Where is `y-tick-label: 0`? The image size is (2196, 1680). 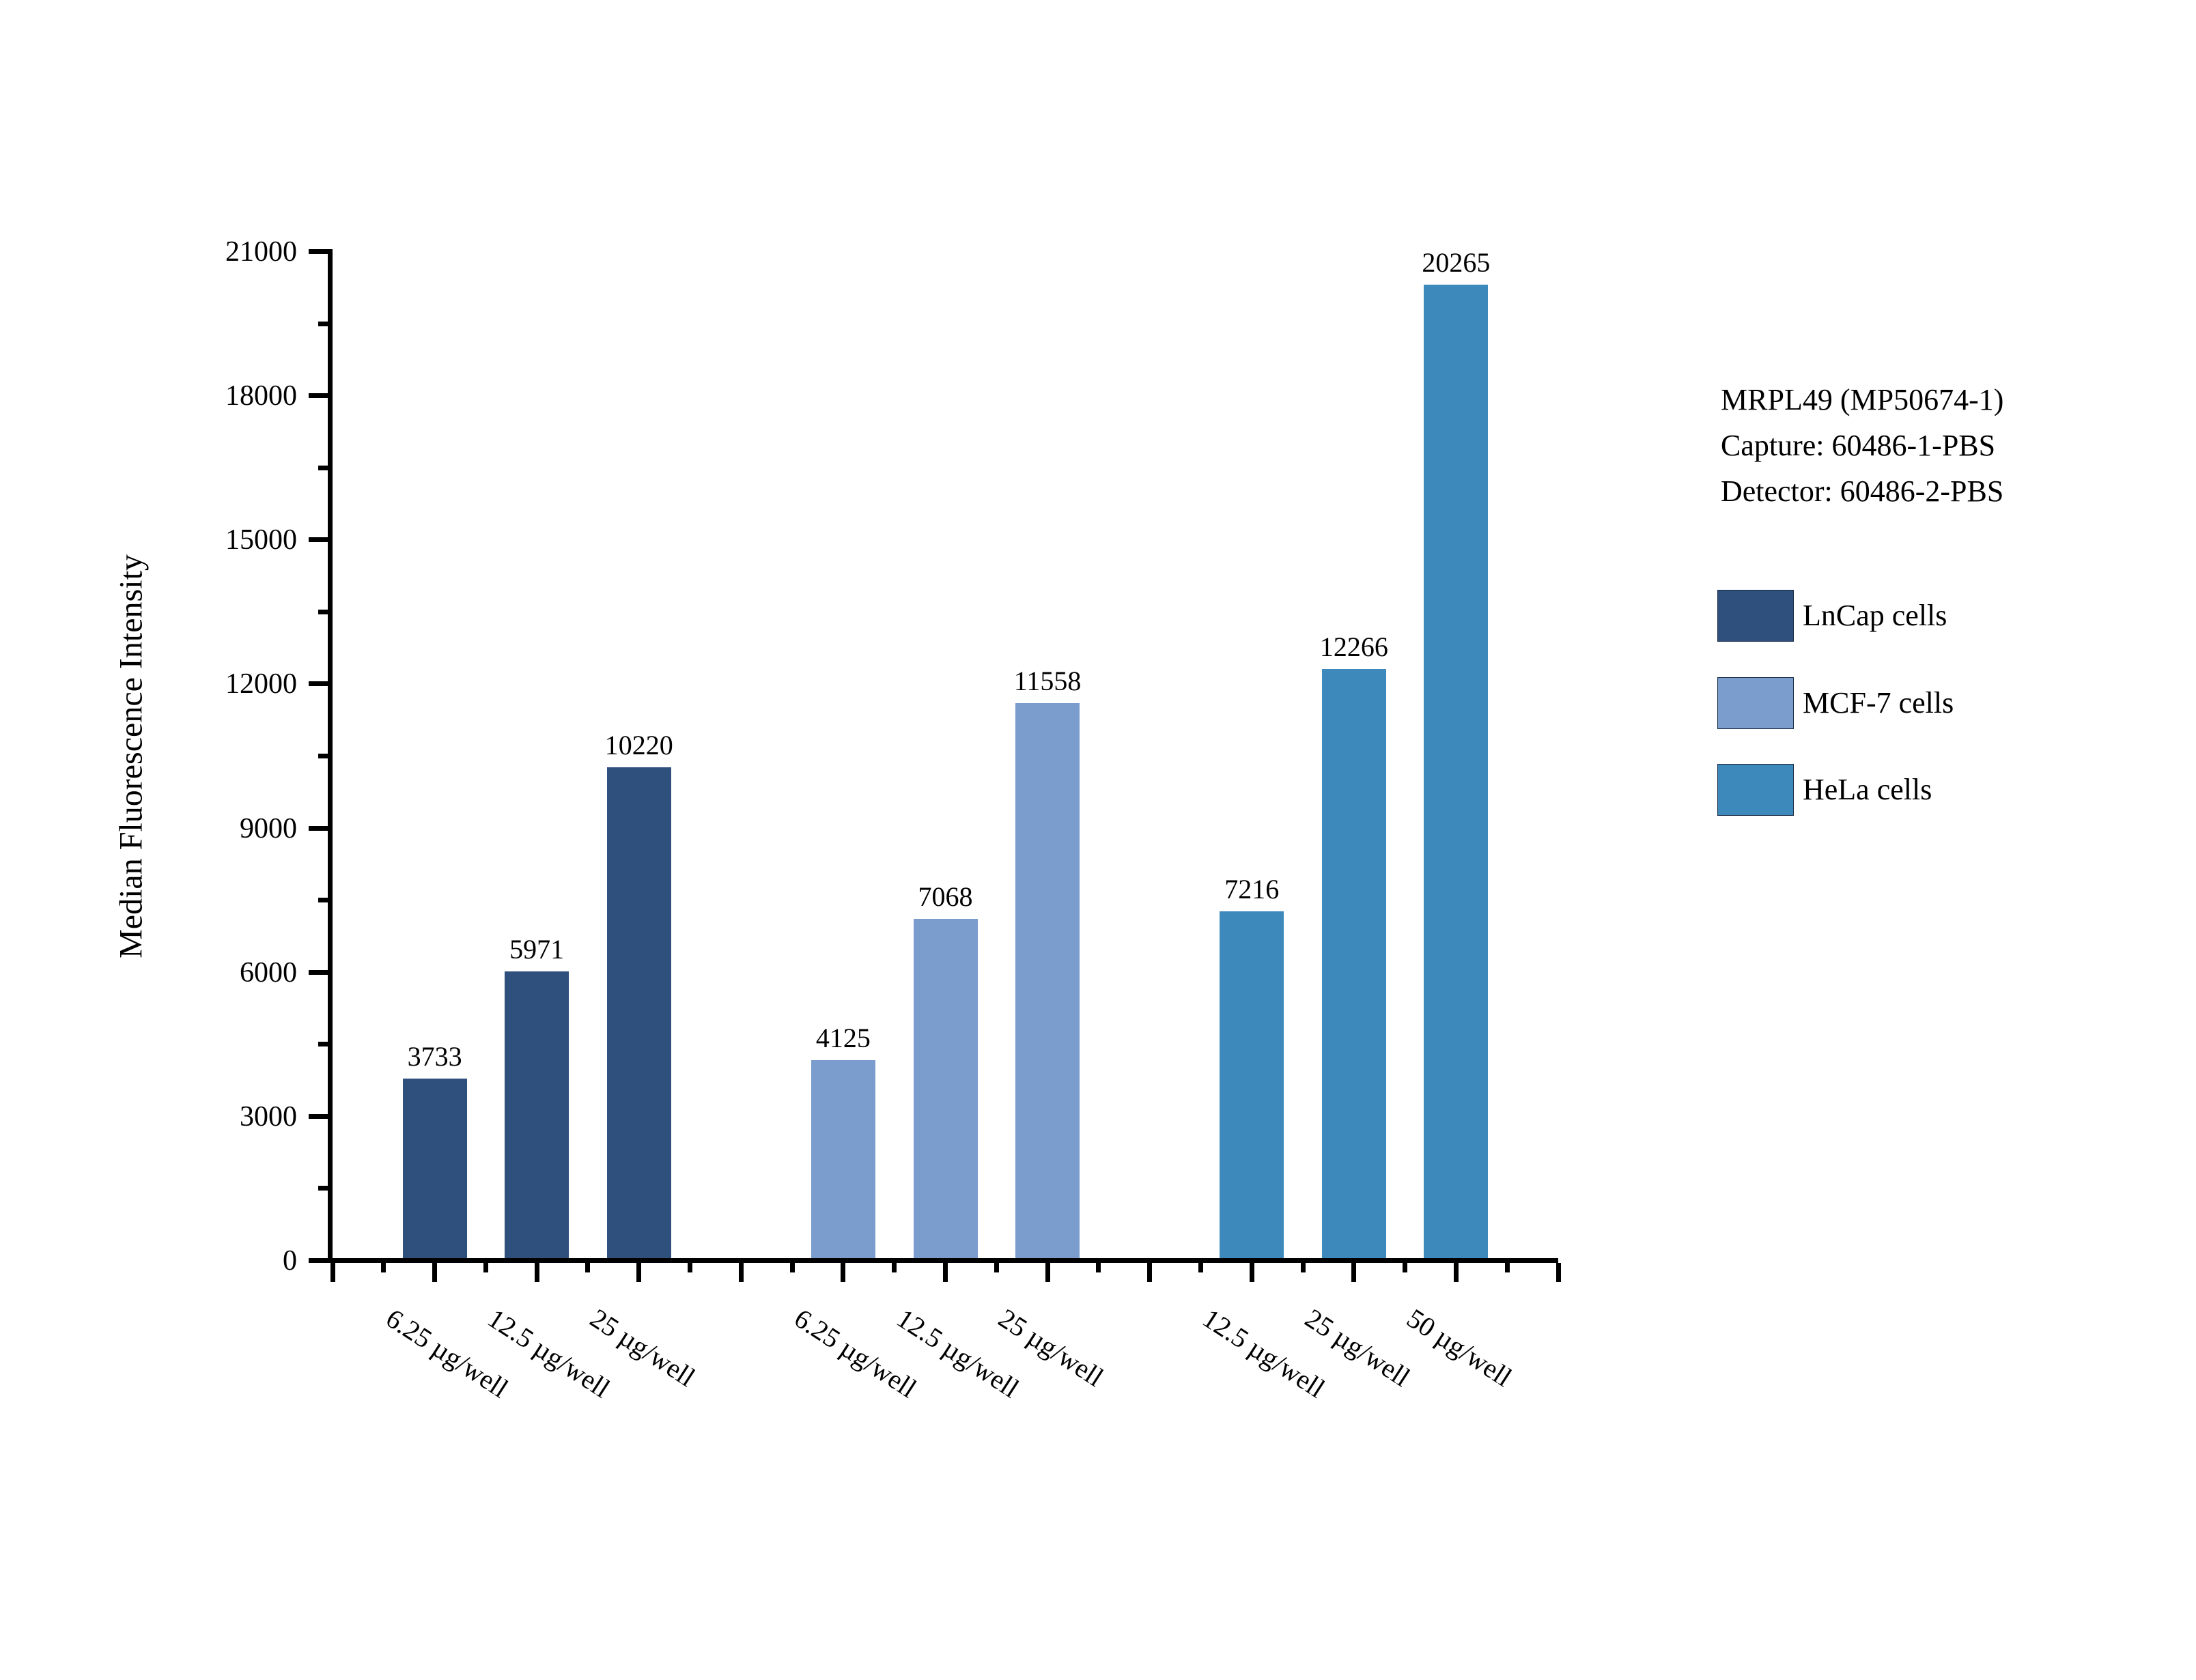 y-tick-label: 0 is located at coordinates (290, 1261).